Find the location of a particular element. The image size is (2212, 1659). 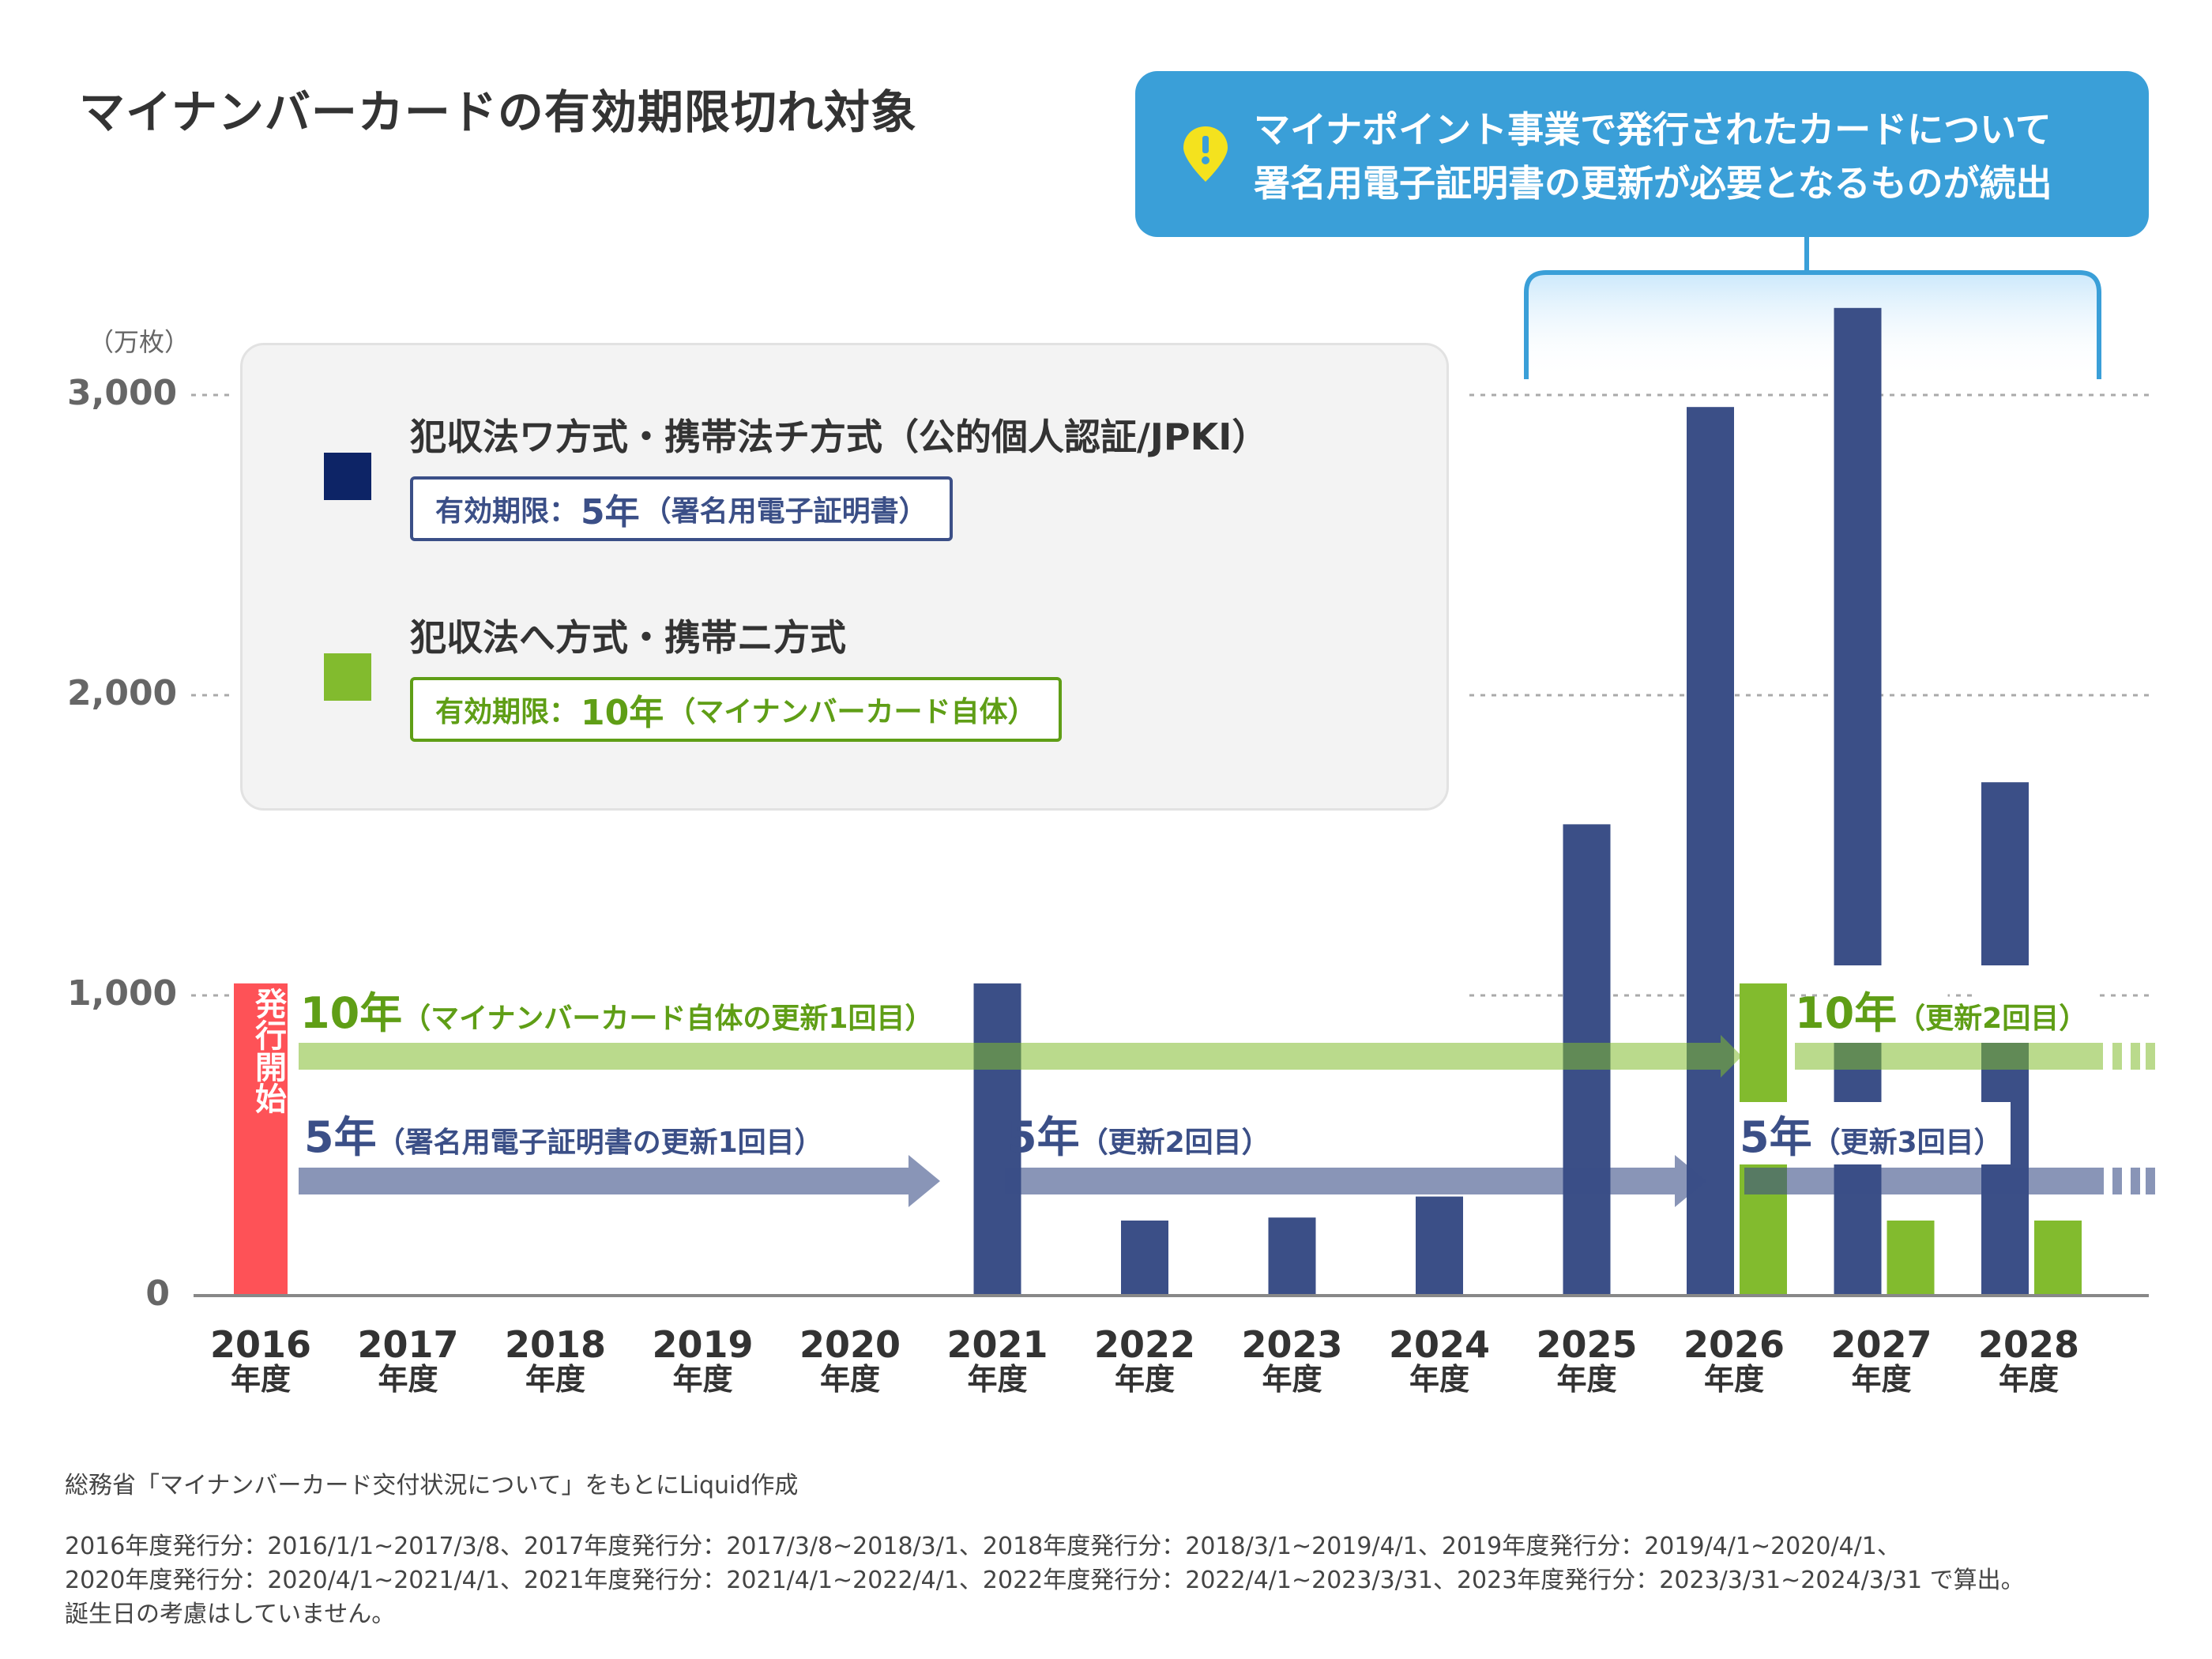

x-tick-label: 2024 年度 is located at coordinates (1440, 1361).